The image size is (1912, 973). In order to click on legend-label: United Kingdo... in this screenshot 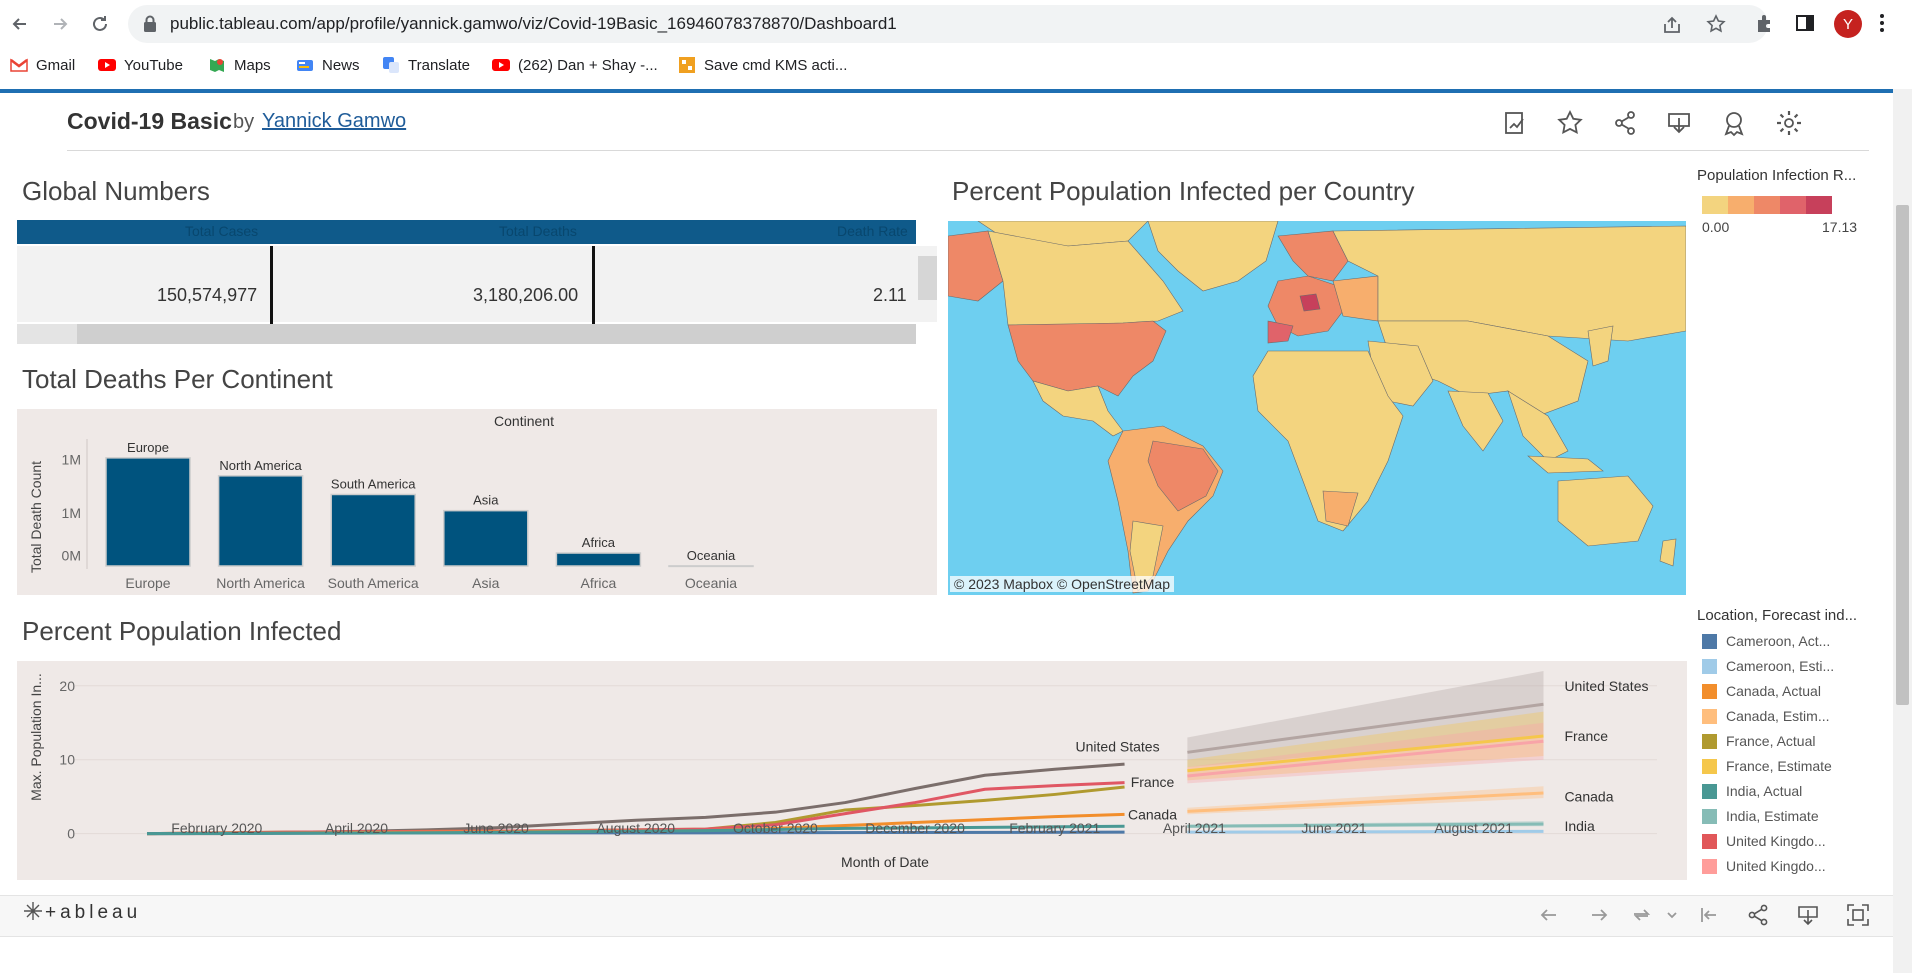, I will do `click(1776, 866)`.